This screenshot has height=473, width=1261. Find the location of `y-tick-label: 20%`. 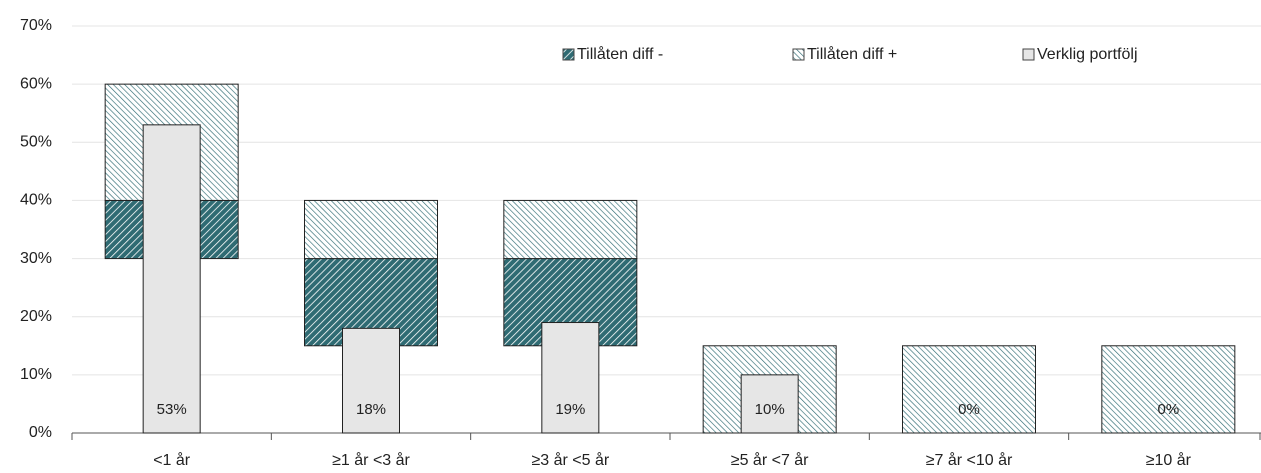

y-tick-label: 20% is located at coordinates (36, 316).